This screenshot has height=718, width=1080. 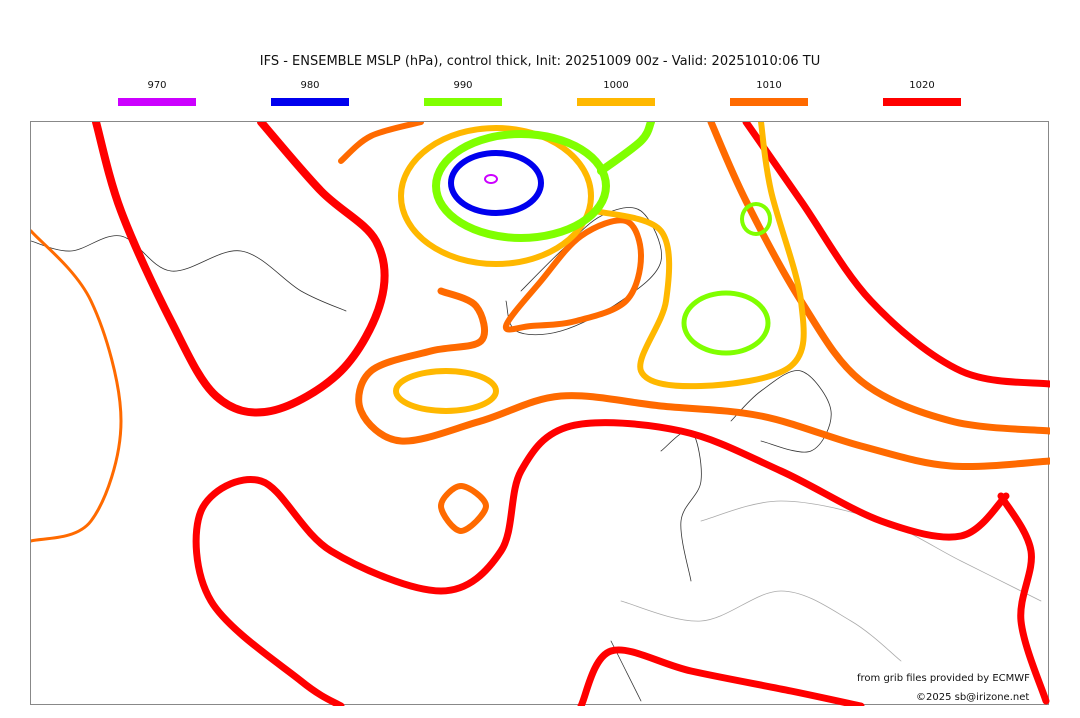 I want to click on copyright: ©2025 sb@irizone.net, so click(x=973, y=697).